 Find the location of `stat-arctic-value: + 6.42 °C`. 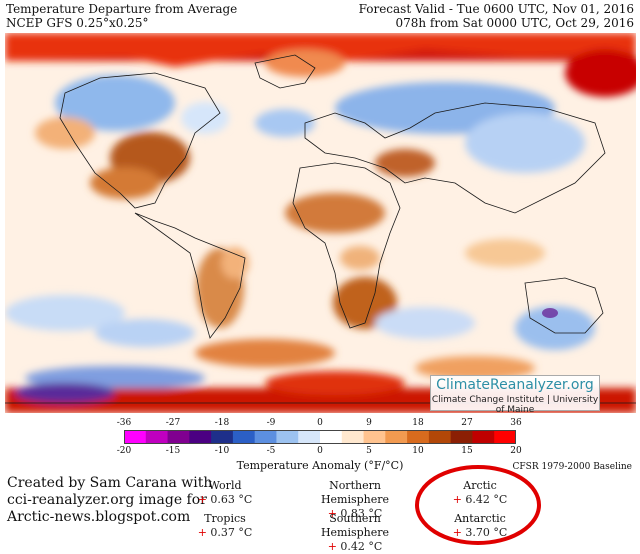

stat-arctic-value: + 6.42 °C is located at coordinates (480, 499).